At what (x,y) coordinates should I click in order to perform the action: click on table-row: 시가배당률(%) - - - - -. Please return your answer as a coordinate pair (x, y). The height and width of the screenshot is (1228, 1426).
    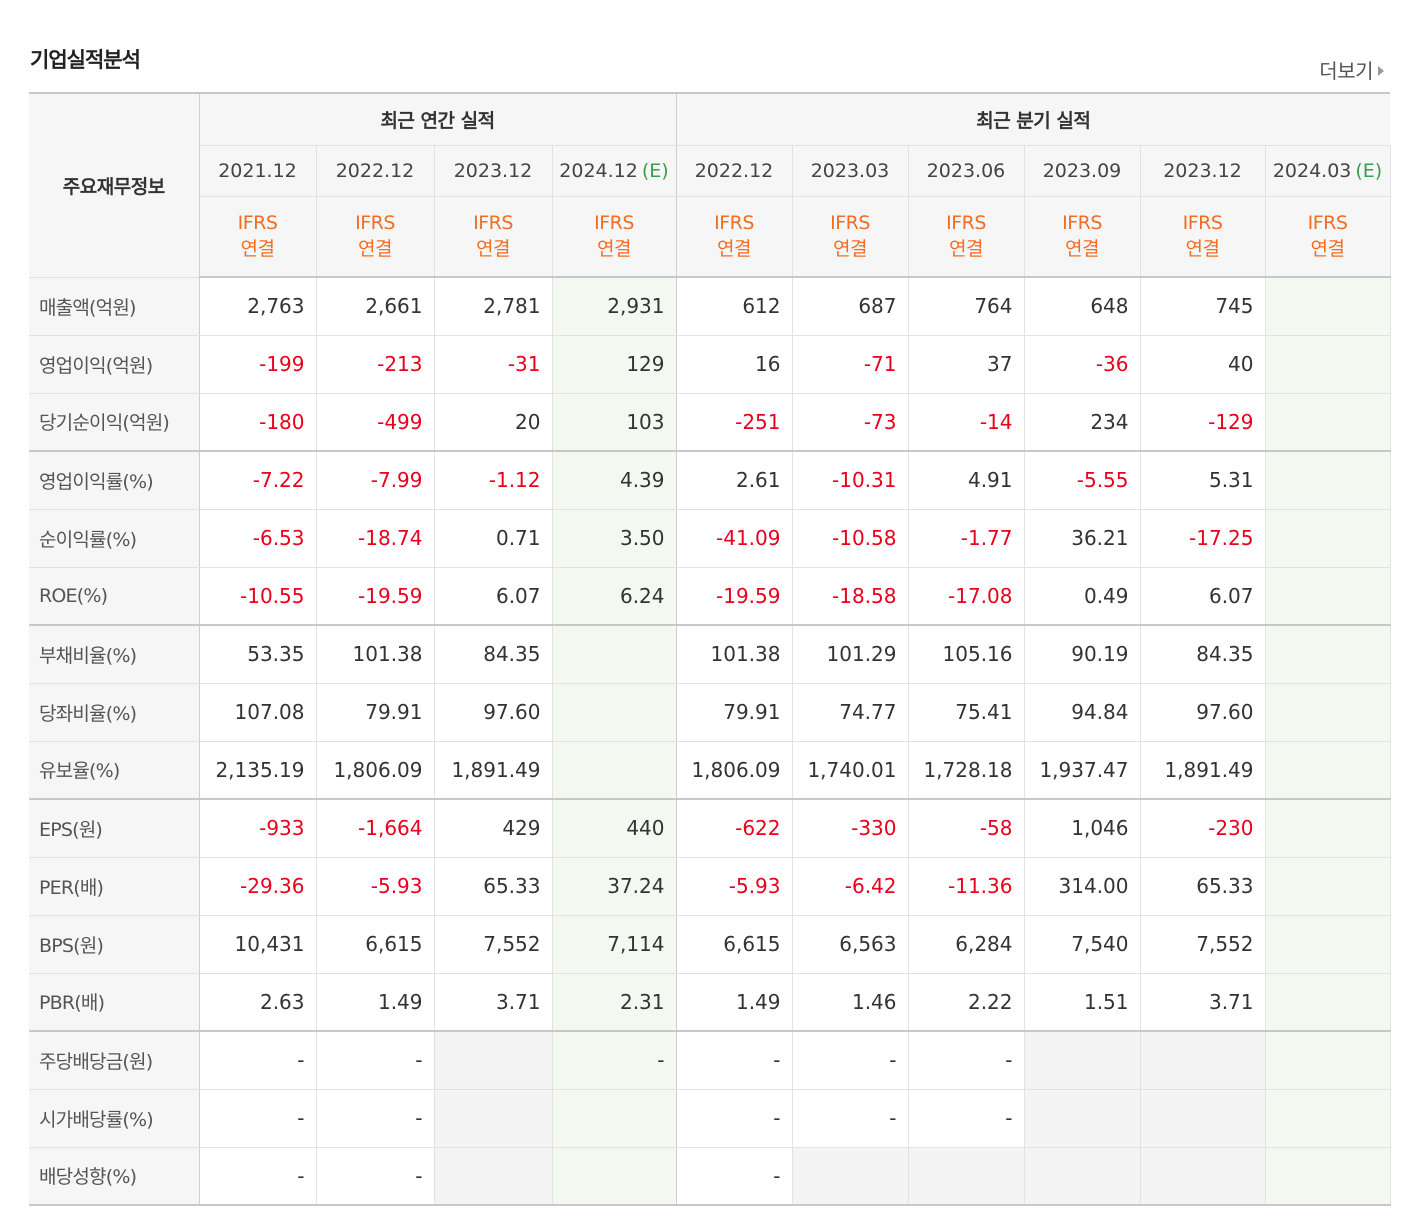
    Looking at the image, I should click on (710, 1118).